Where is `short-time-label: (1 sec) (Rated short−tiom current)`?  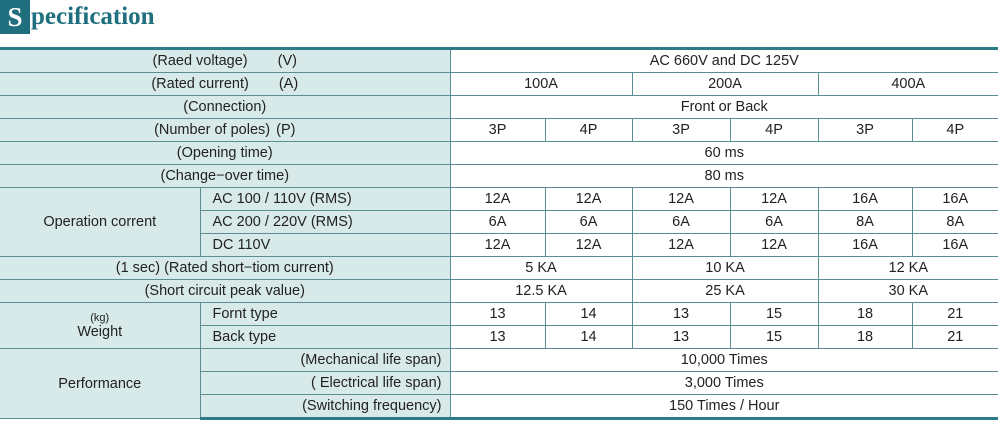
short-time-label: (1 sec) (Rated short−tiom current) is located at coordinates (225, 268).